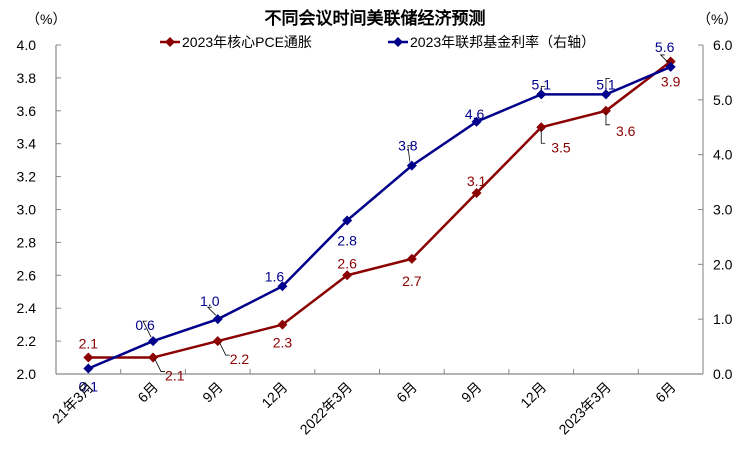 Image resolution: width=750 pixels, height=456 pixels. Describe the element at coordinates (723, 45) in the screenshot. I see `right-axis-tick: 6.0` at that location.